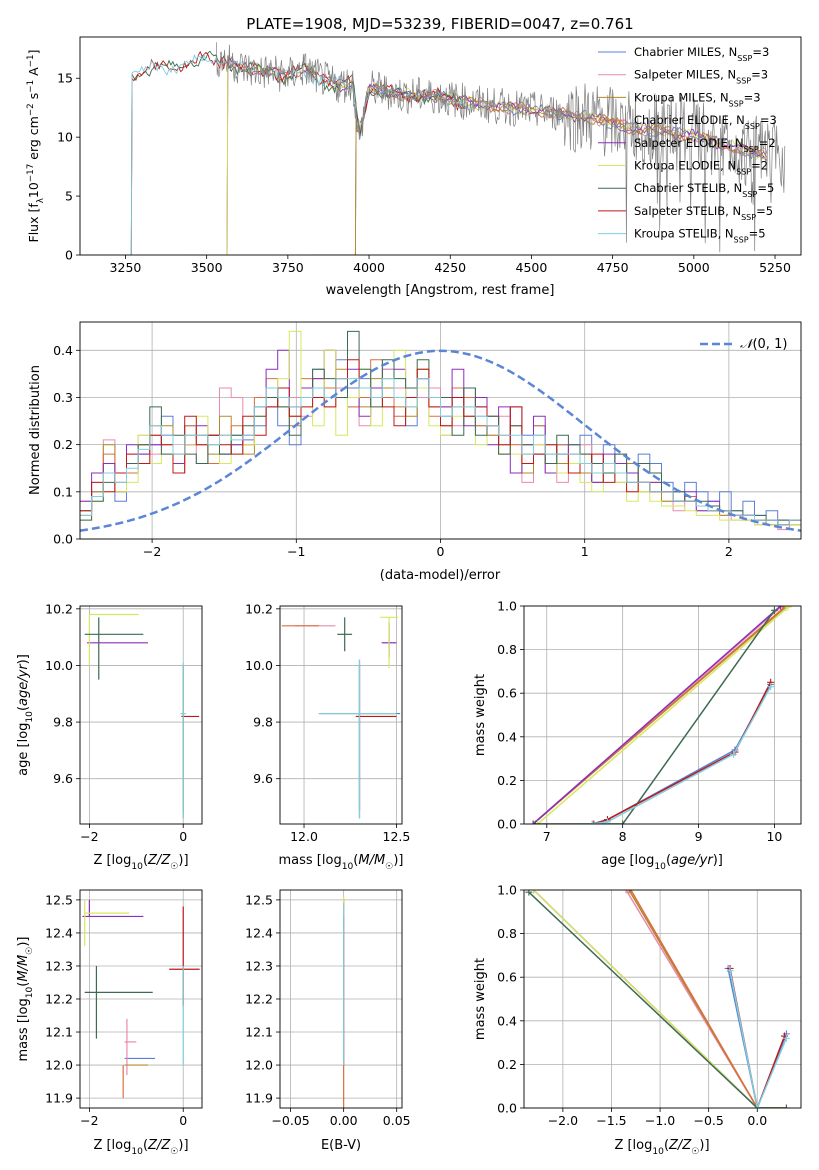  Describe the element at coordinates (59, 1032) in the screenshot. I see `y-tick-label: 12.1` at that location.